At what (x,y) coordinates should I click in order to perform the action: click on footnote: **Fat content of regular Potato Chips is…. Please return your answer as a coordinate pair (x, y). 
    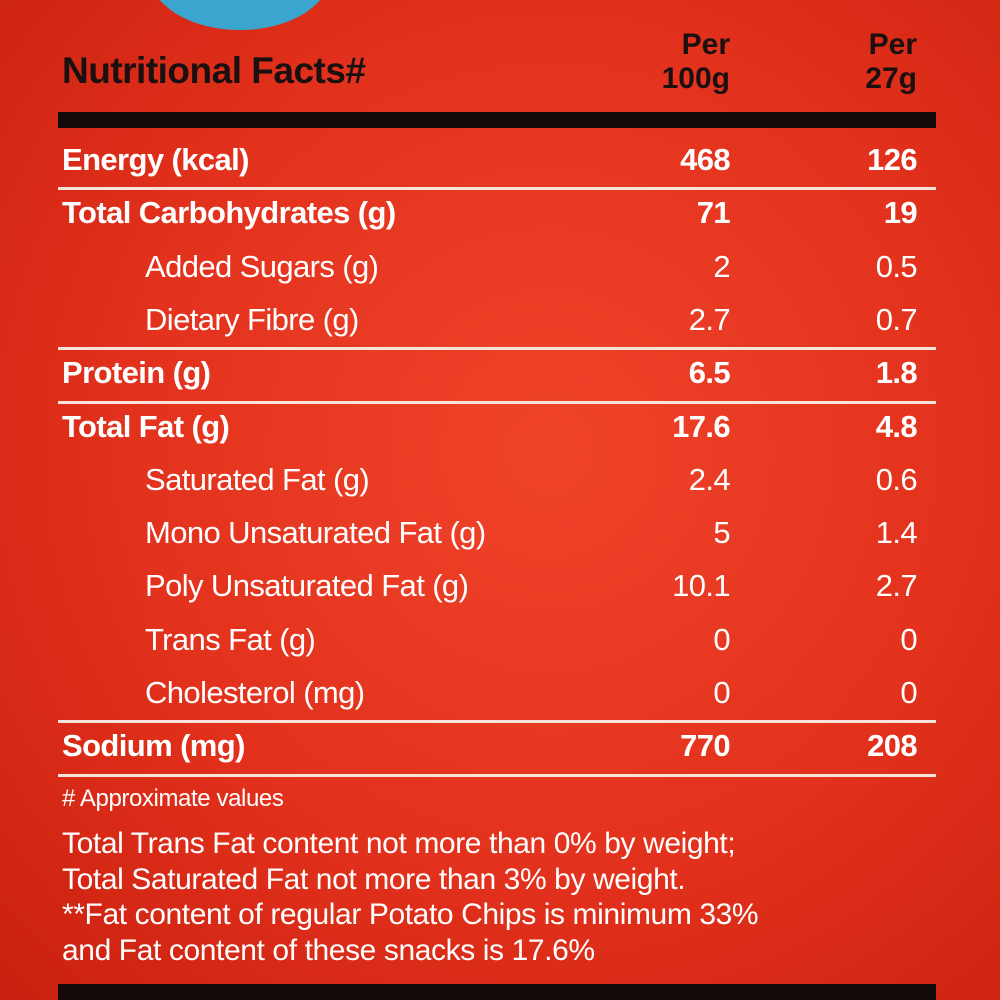
    Looking at the image, I should click on (410, 914).